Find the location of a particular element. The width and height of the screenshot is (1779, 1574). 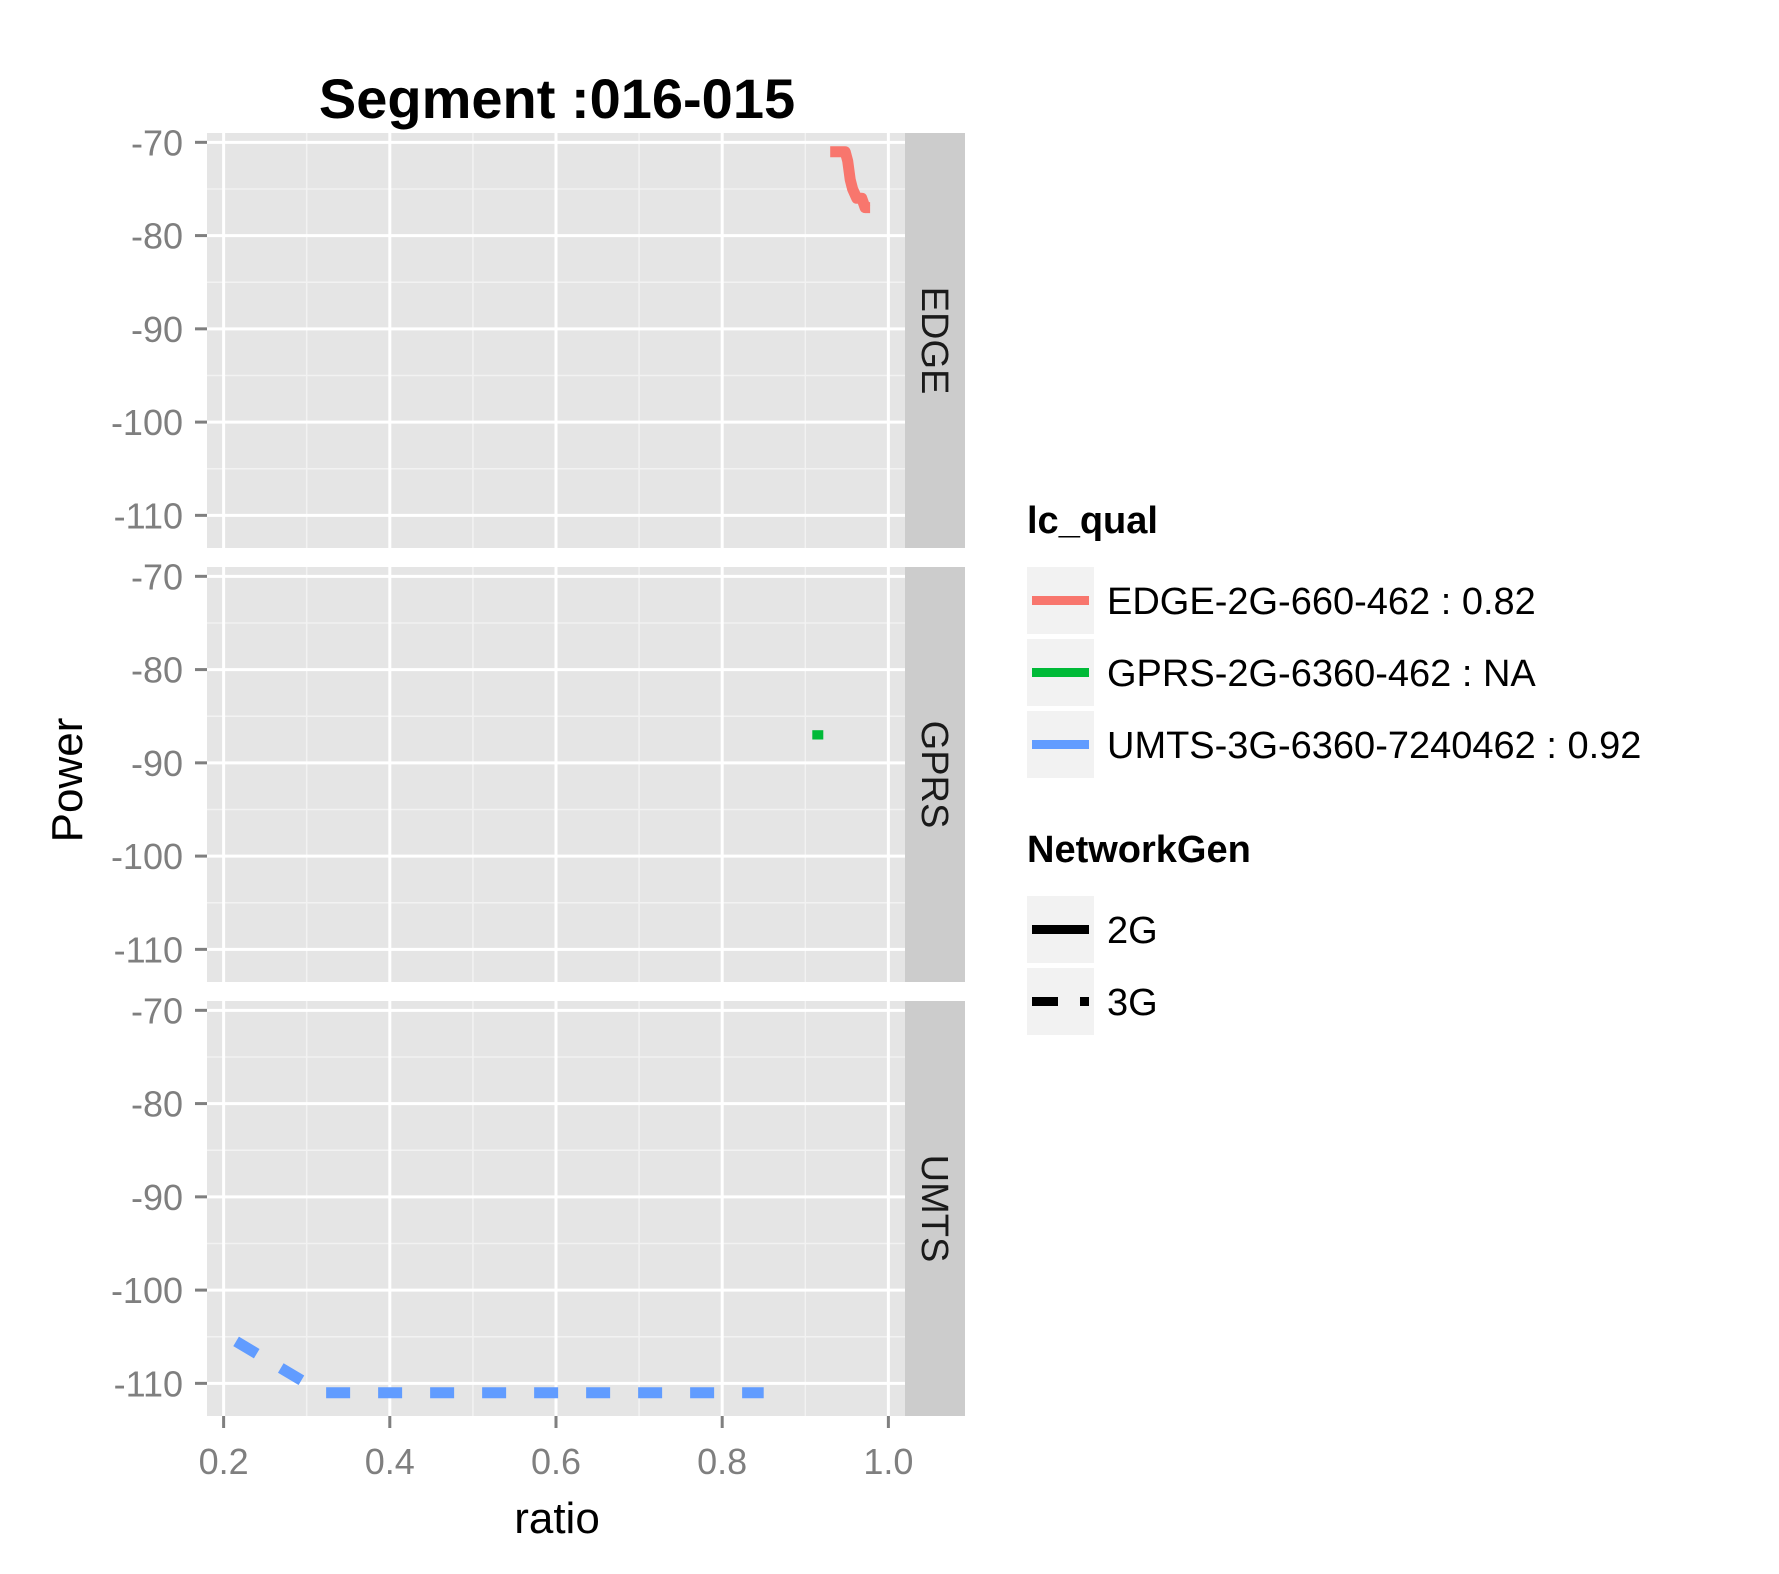

facet-strip-label: GPRS is located at coordinates (934, 775).